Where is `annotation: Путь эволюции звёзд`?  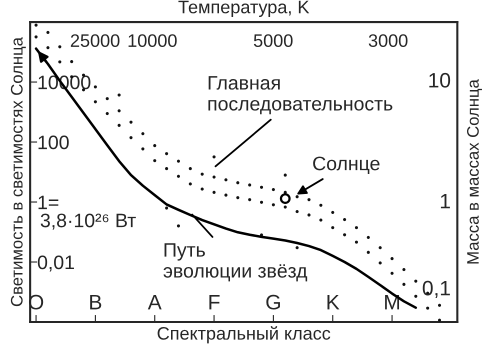
annotation: Путь эволюции звёзд is located at coordinates (236, 262).